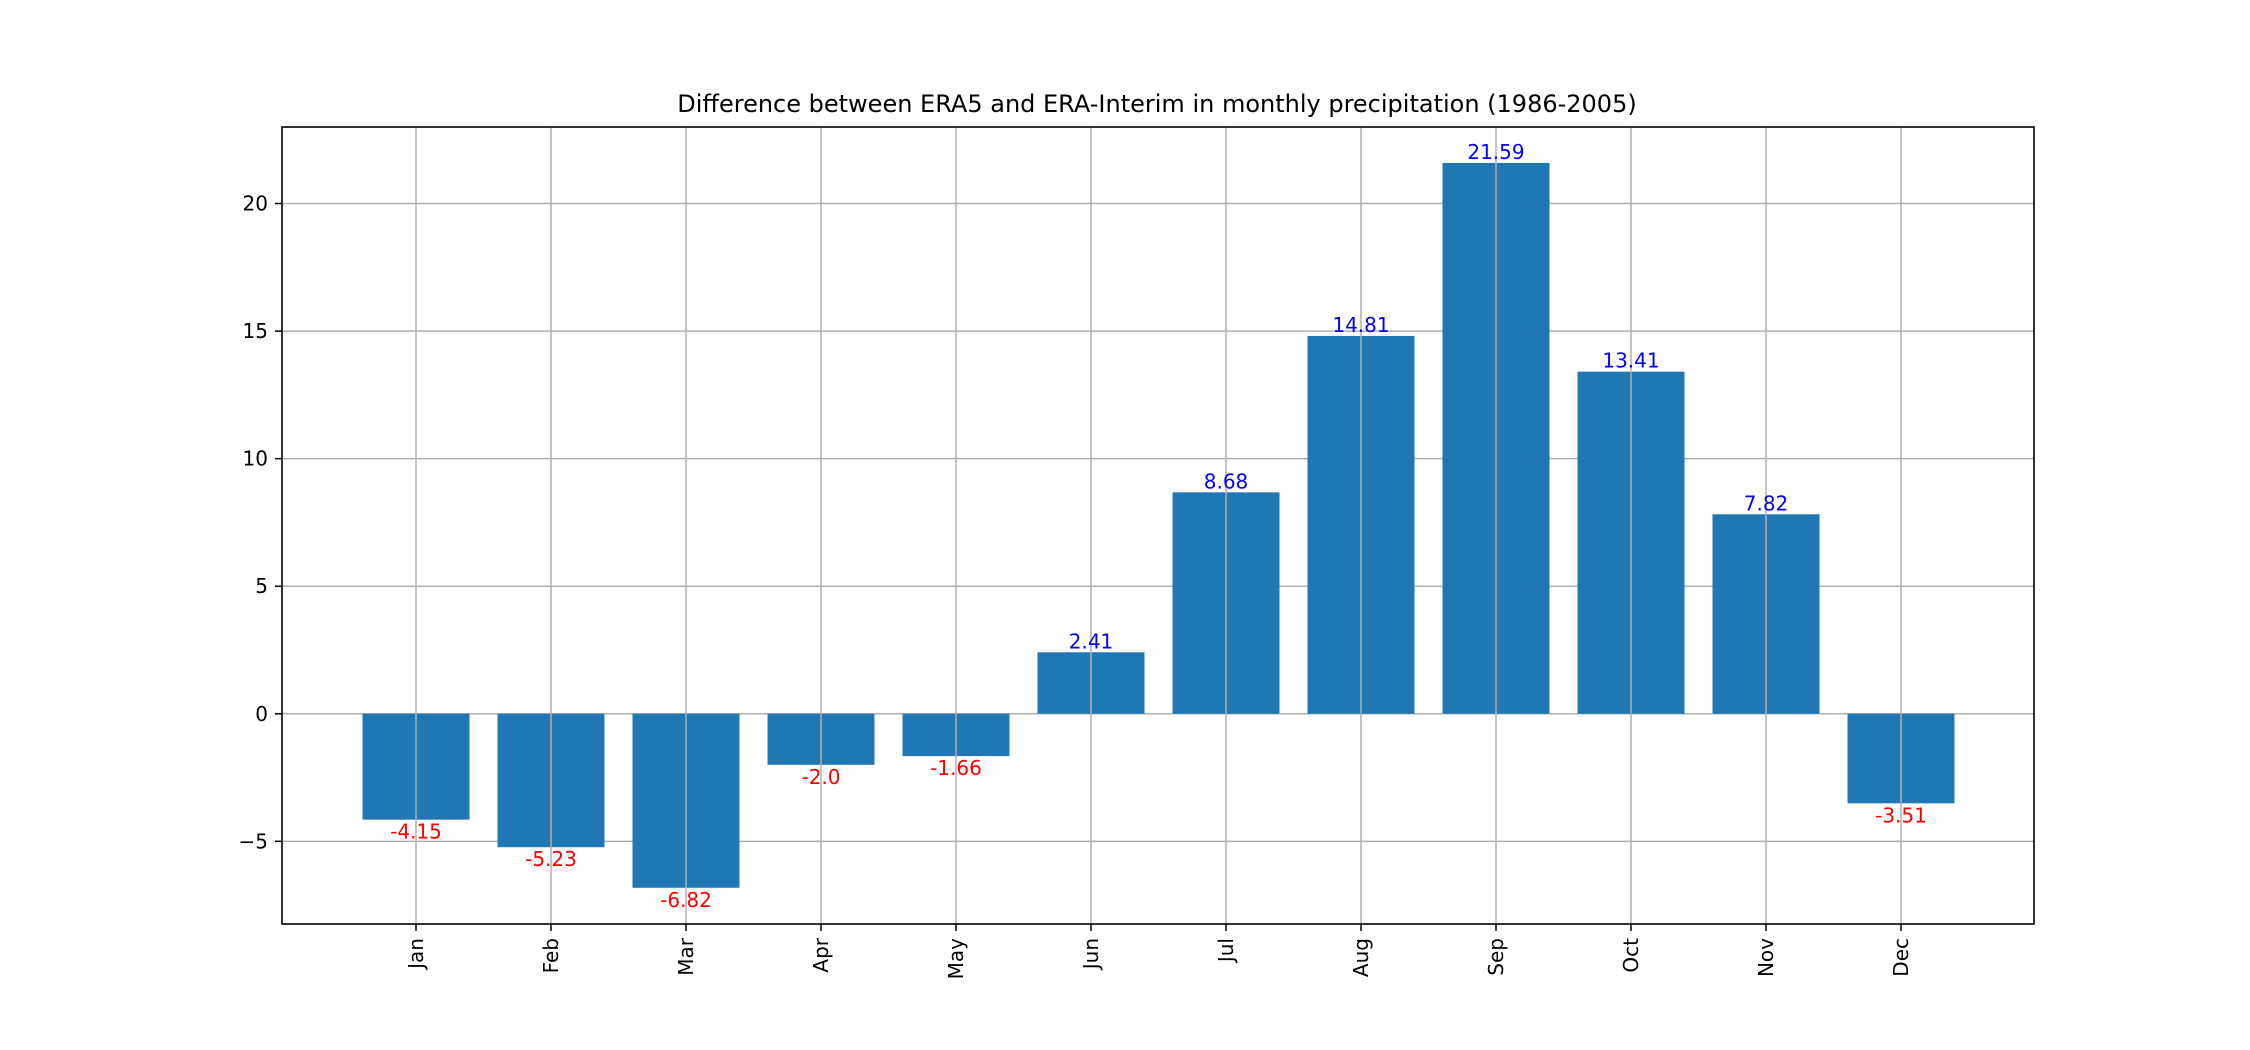 This screenshot has height=1050, width=2250. What do you see at coordinates (1495, 152) in the screenshot?
I see `data-label-sep: 21.59` at bounding box center [1495, 152].